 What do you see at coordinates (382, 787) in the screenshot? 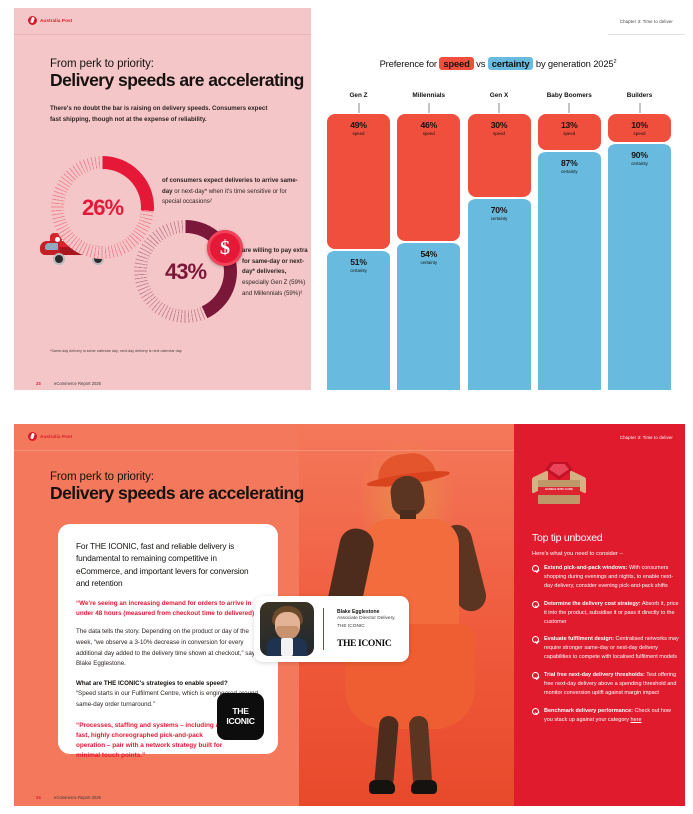
I see `model-shoe-left` at bounding box center [382, 787].